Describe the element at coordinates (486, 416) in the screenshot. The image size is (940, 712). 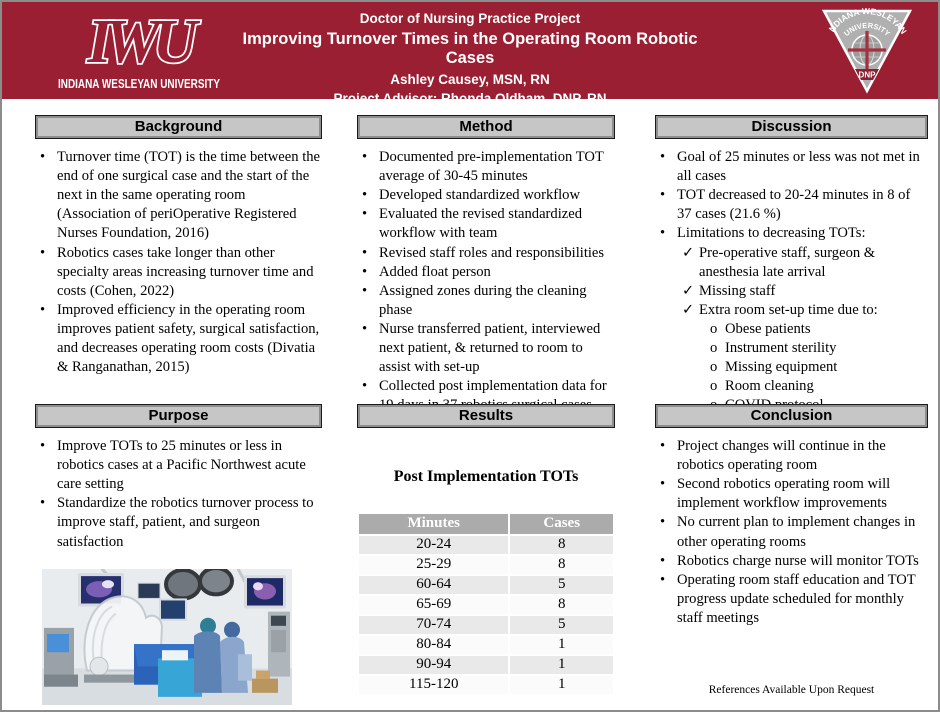
I see `results-heading: Results` at that location.